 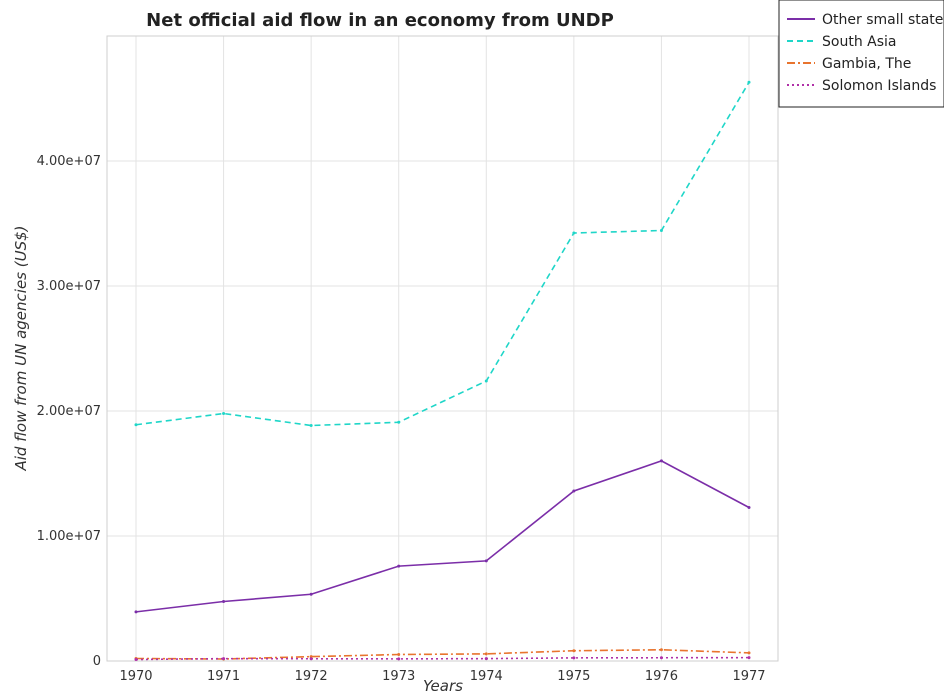 I want to click on legend-box, so click(x=861, y=54).